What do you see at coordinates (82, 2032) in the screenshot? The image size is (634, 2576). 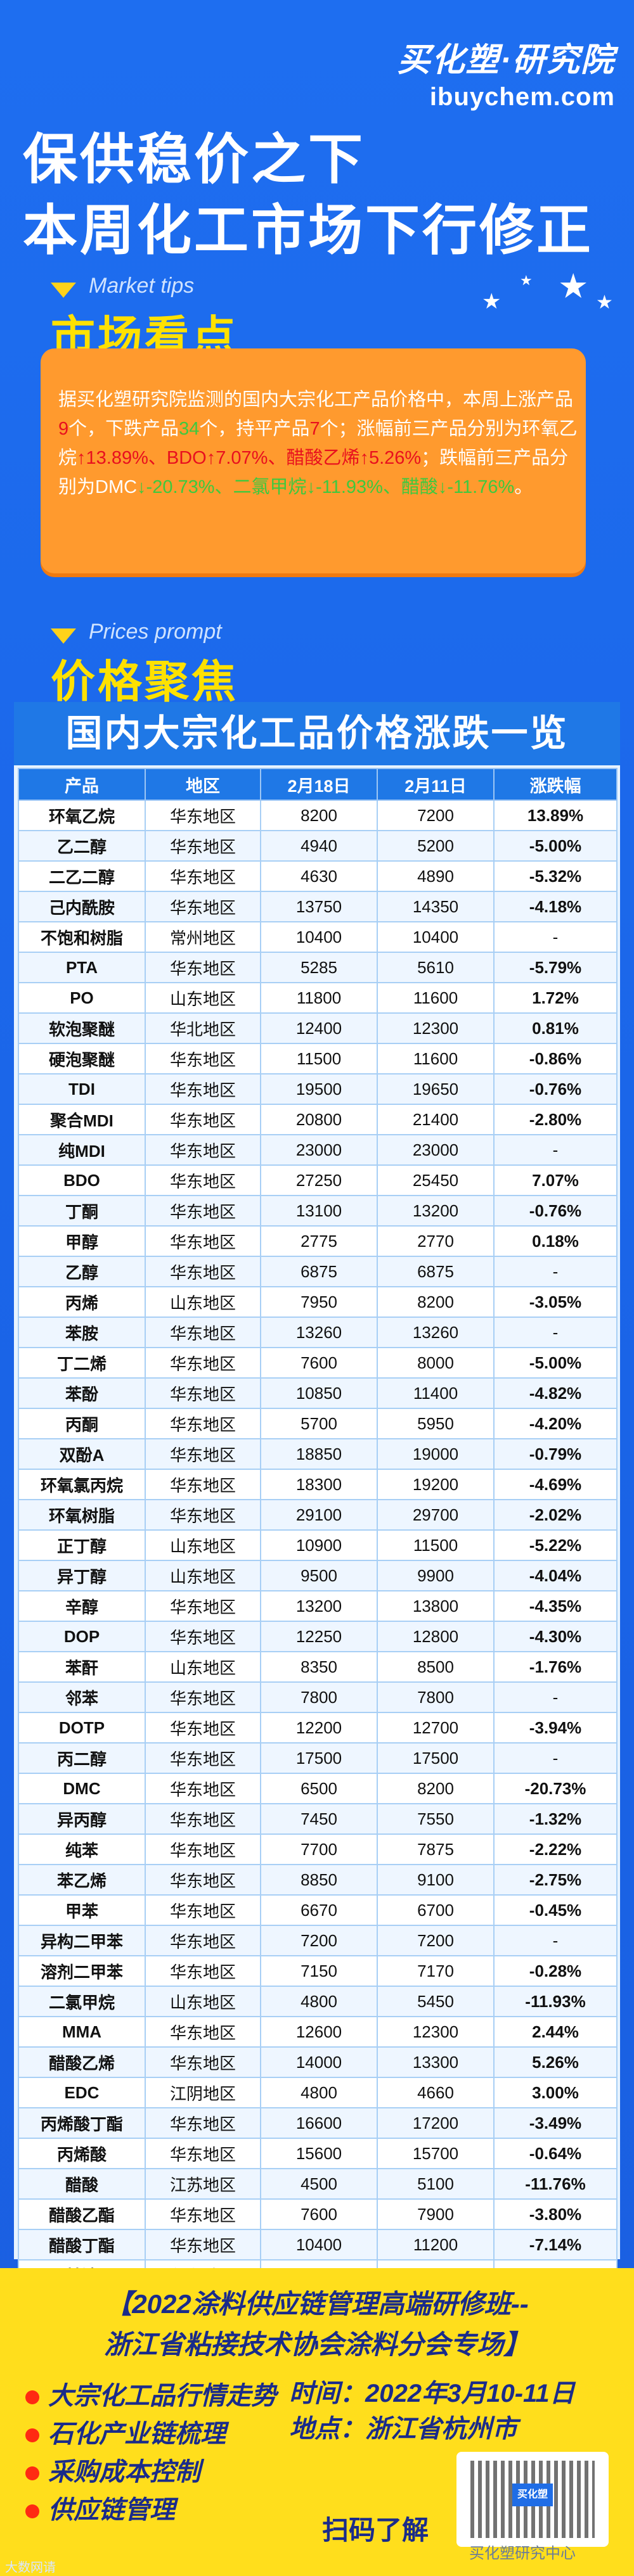 I see `cell-product: MMA` at bounding box center [82, 2032].